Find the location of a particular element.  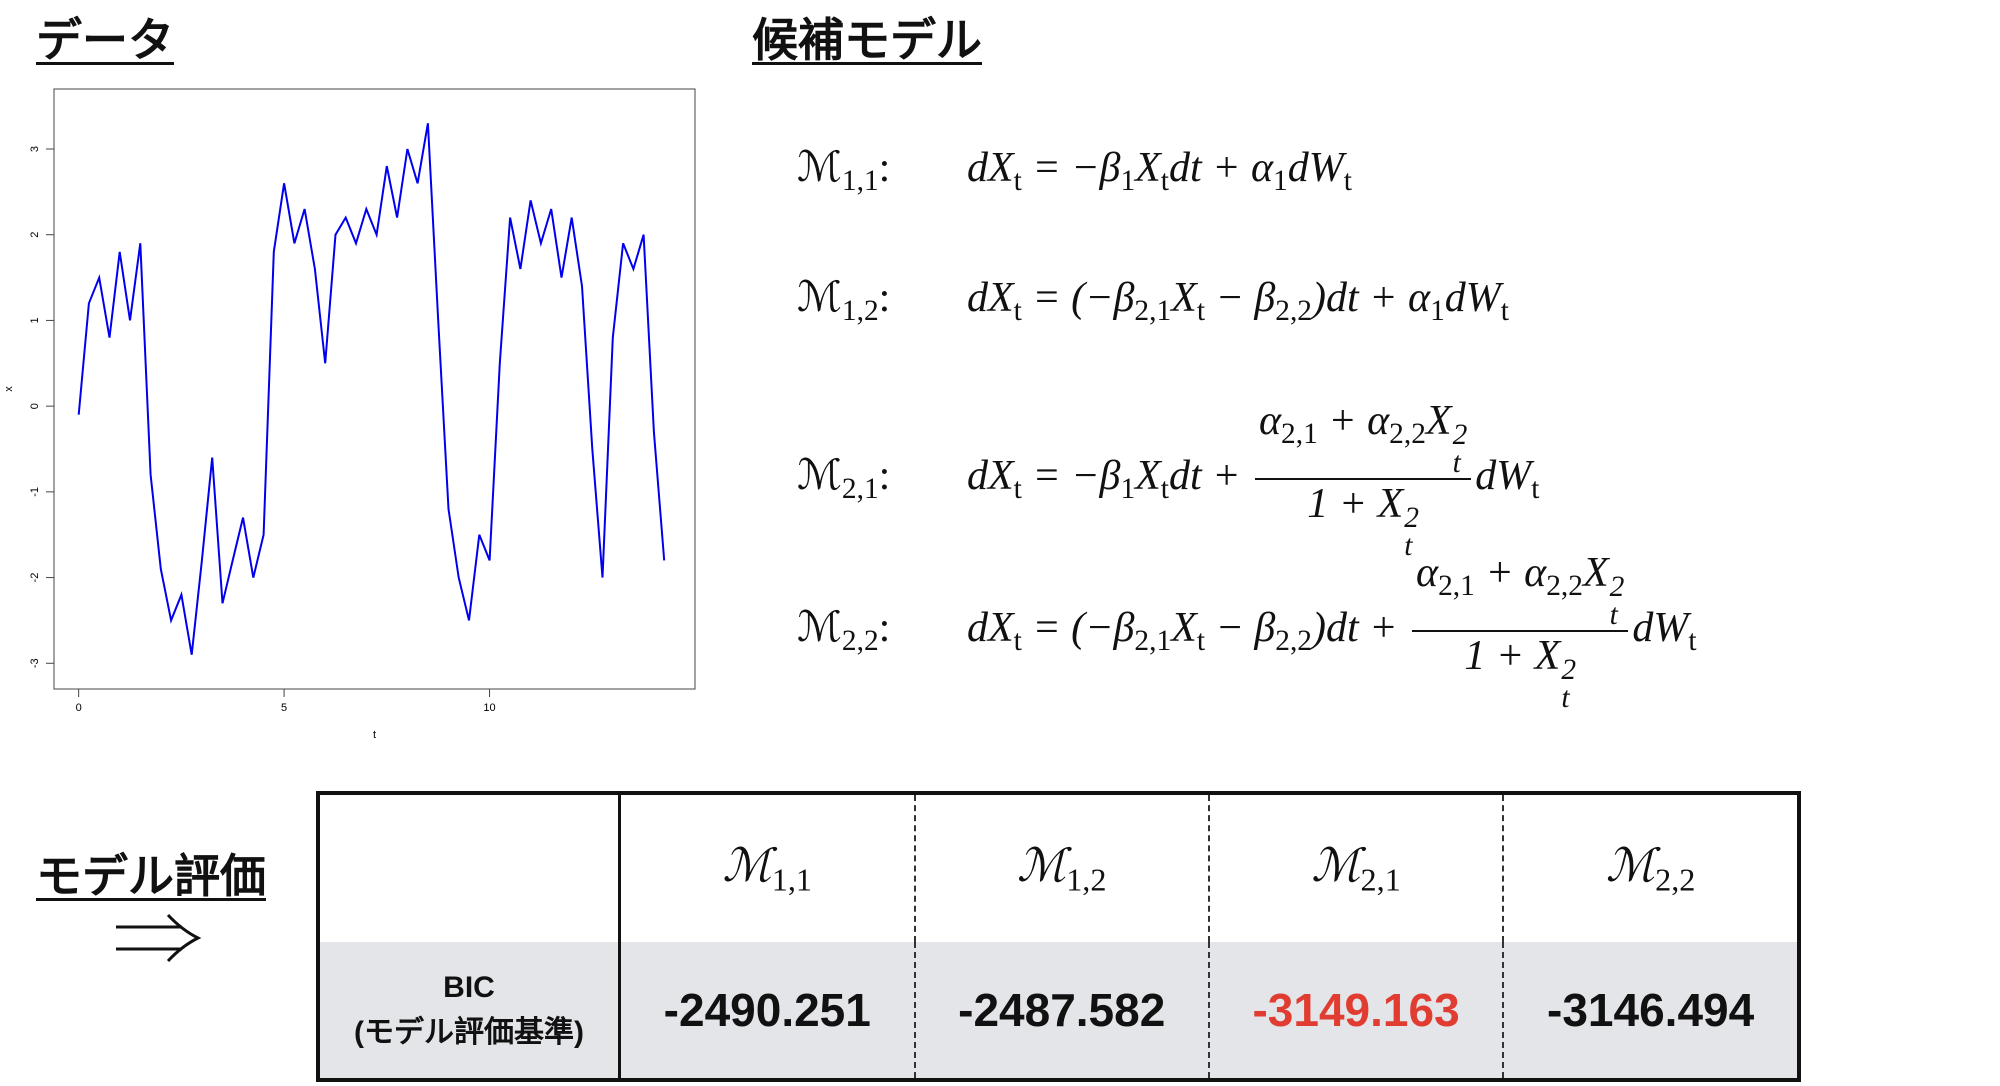

row-label-line: BIC is located at coordinates (469, 987).